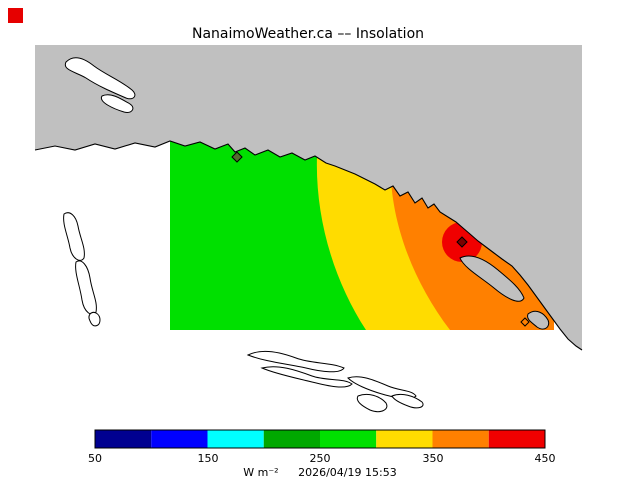 Image resolution: width=640 pixels, height=480 pixels. I want to click on colorbar: 50 150 250 350 450, so click(322, 447).